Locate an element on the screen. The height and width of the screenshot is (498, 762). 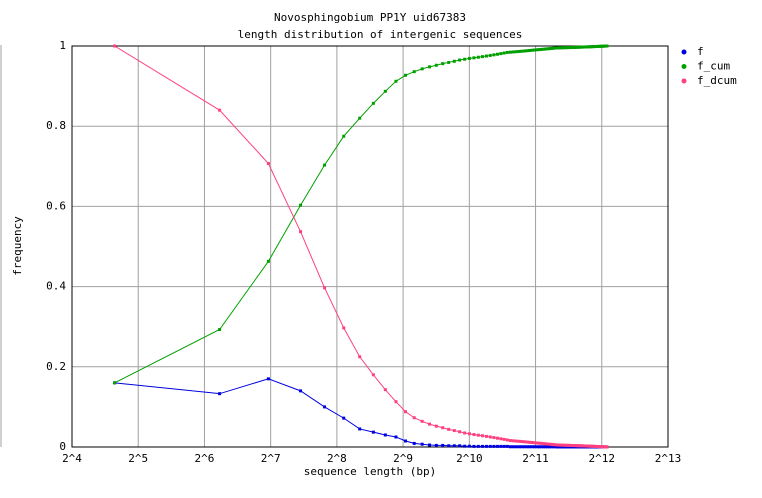
x-tick-label: 2^6 is located at coordinates (205, 458).